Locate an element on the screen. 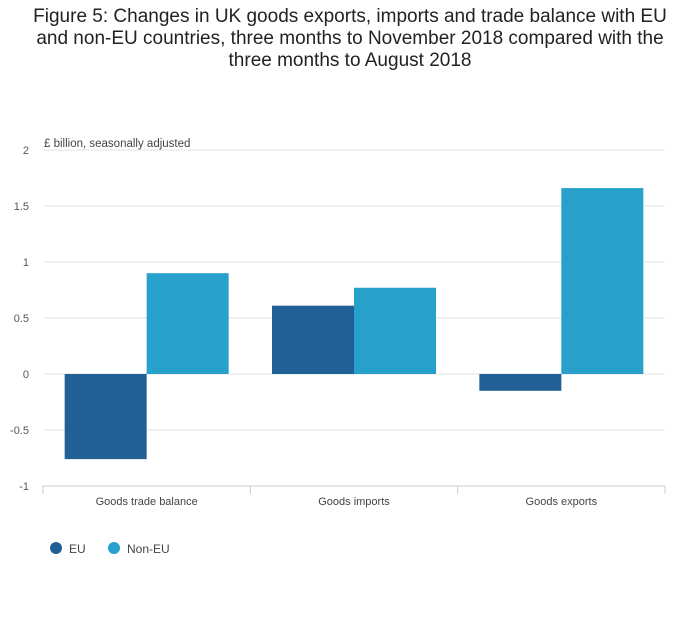 The width and height of the screenshot is (700, 635). y-tick-label: 2 is located at coordinates (26, 151).